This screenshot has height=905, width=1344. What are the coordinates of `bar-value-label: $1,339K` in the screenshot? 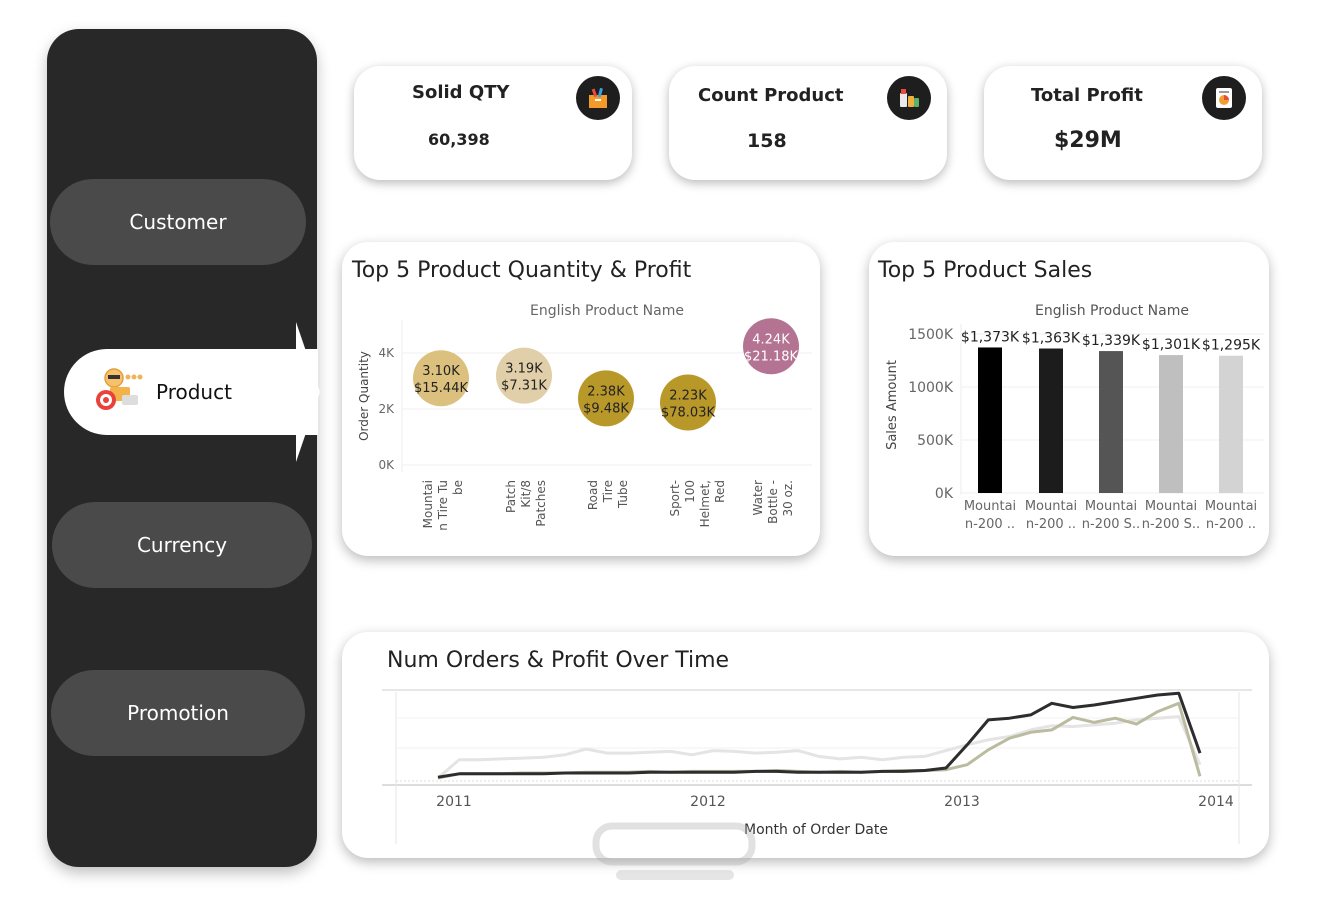 It's located at (1111, 341).